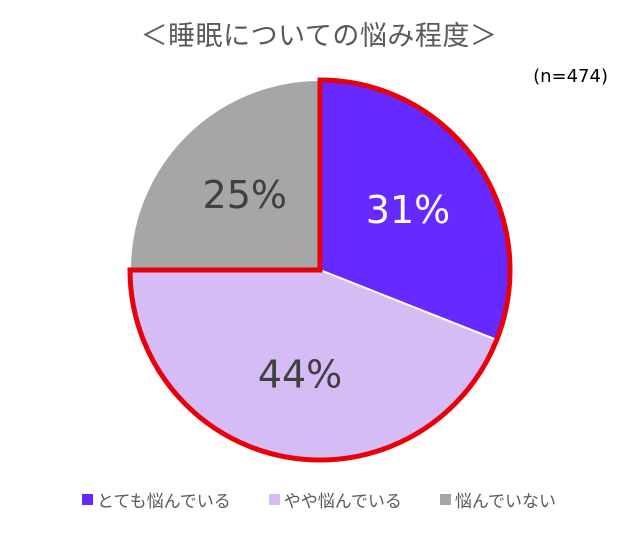 The width and height of the screenshot is (638, 533). What do you see at coordinates (319, 36) in the screenshot?
I see `chart-title: ＜睡眠についての悩み程度＞` at bounding box center [319, 36].